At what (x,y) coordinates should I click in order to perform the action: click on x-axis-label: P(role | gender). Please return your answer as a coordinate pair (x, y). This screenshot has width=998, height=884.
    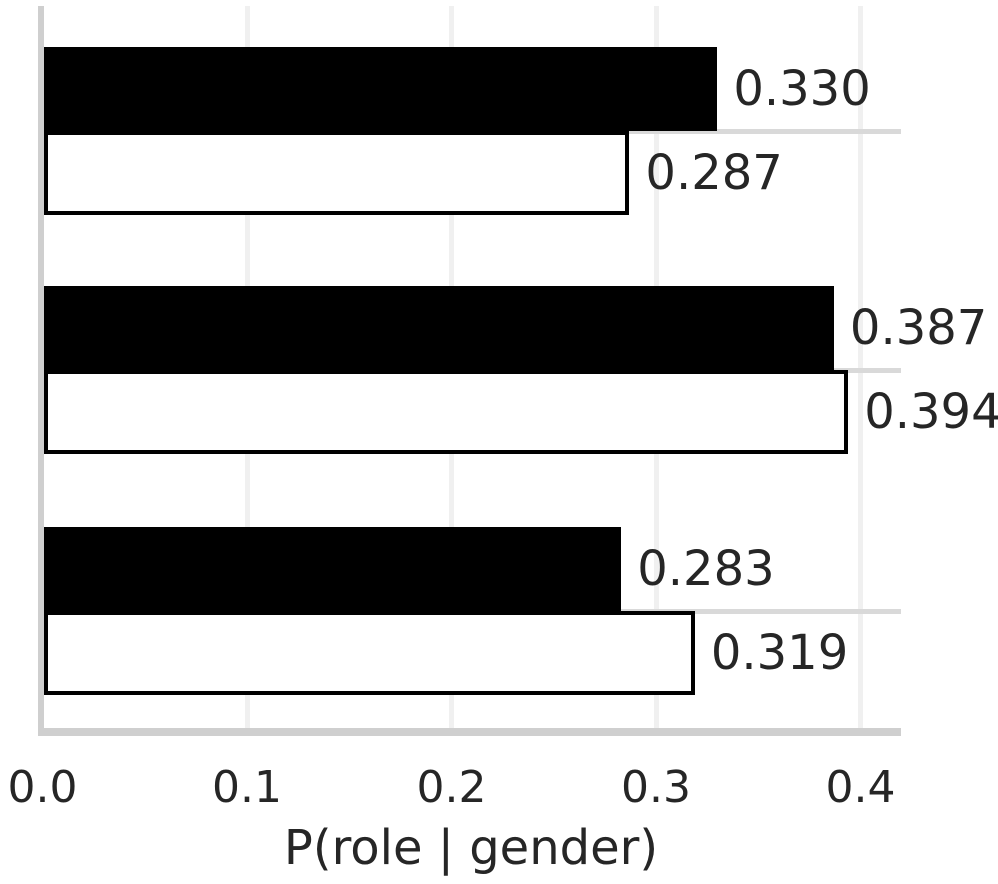
    Looking at the image, I should click on (471, 848).